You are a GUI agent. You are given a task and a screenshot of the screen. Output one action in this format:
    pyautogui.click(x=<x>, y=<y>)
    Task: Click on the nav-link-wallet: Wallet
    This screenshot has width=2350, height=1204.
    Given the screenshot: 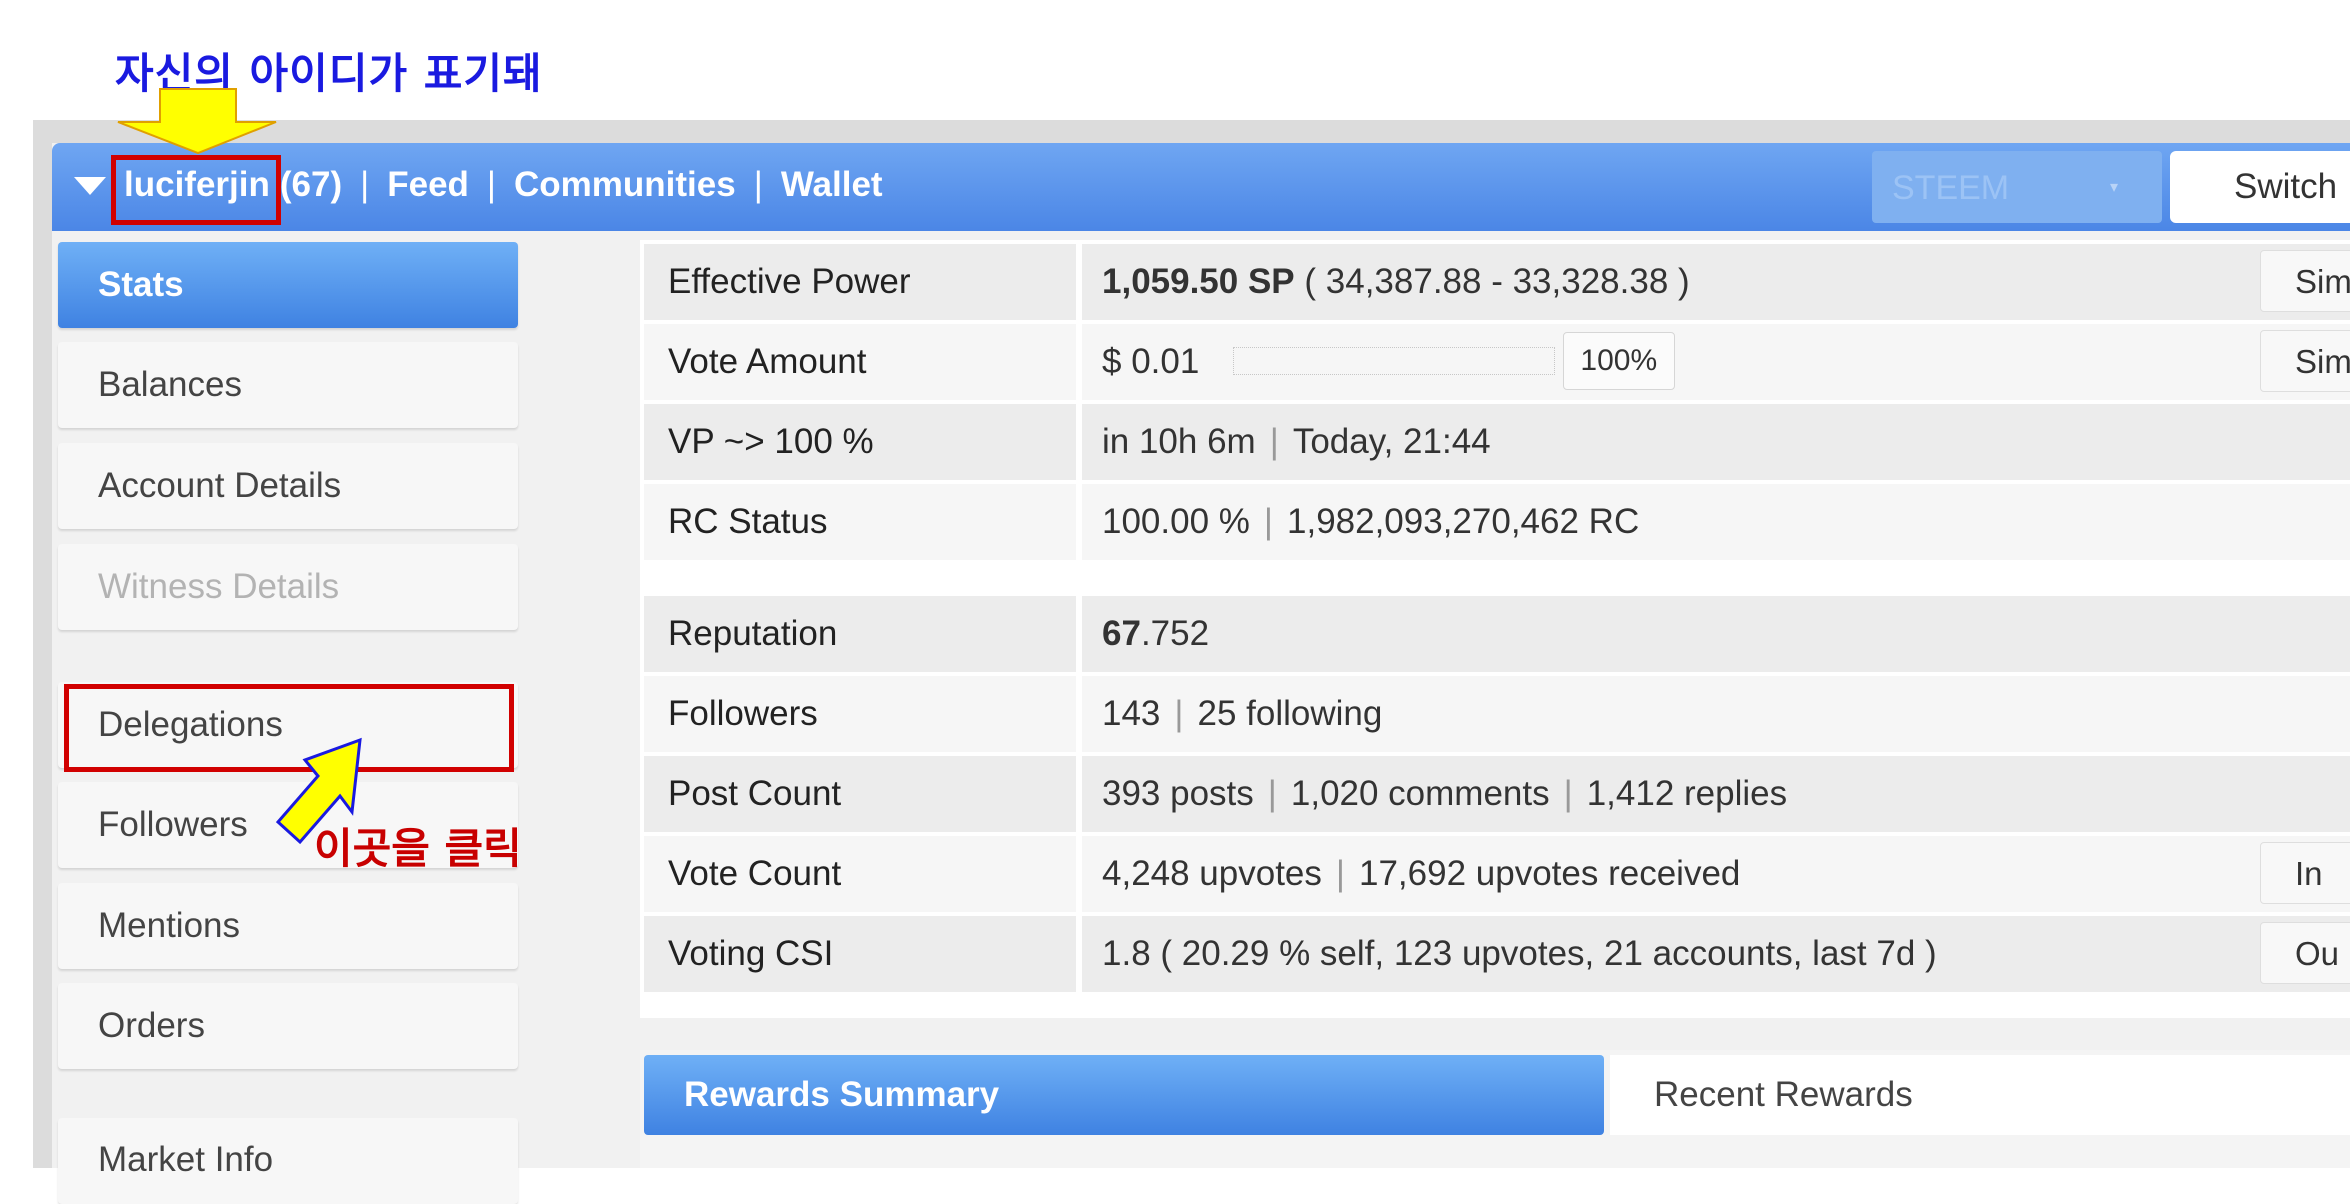 What is the action you would take?
    pyautogui.click(x=831, y=184)
    